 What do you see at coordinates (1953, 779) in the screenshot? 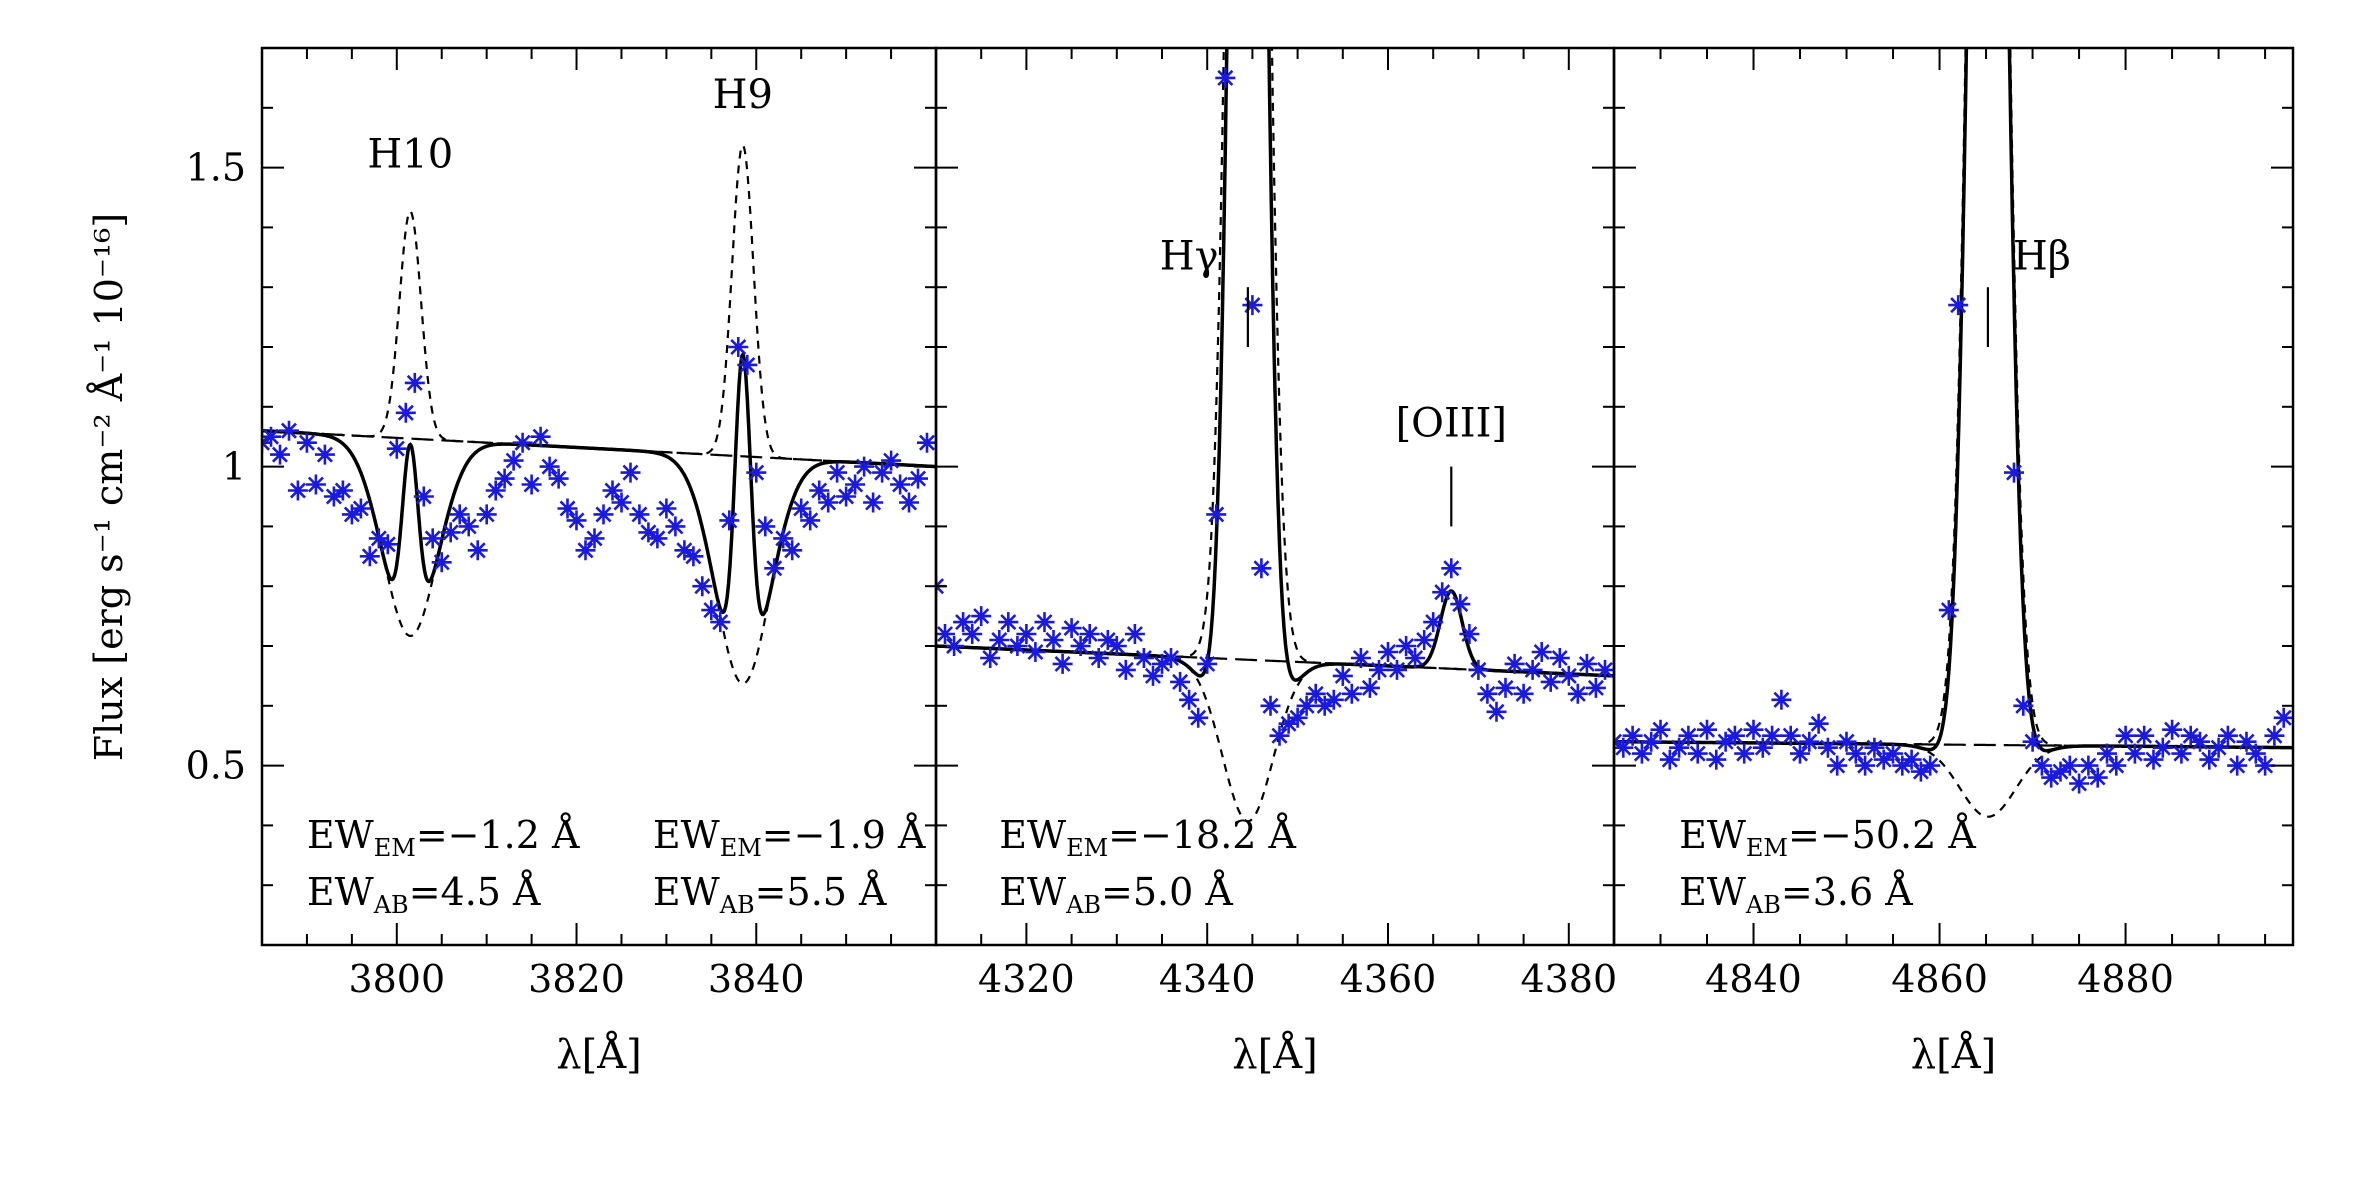
I see `absorption-component` at bounding box center [1953, 779].